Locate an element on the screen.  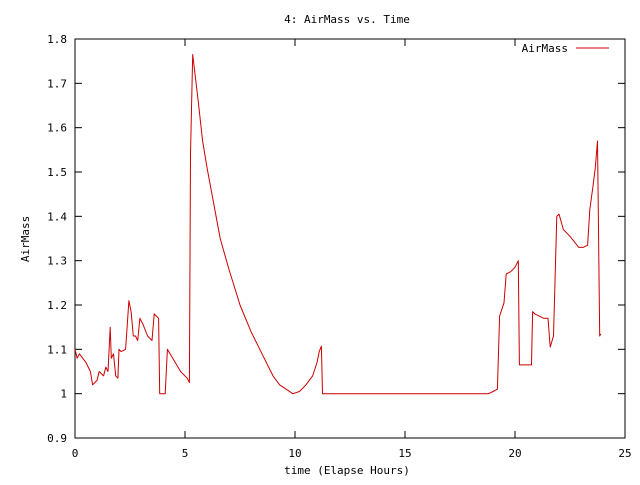
x-tick-label: 15 is located at coordinates (404, 453).